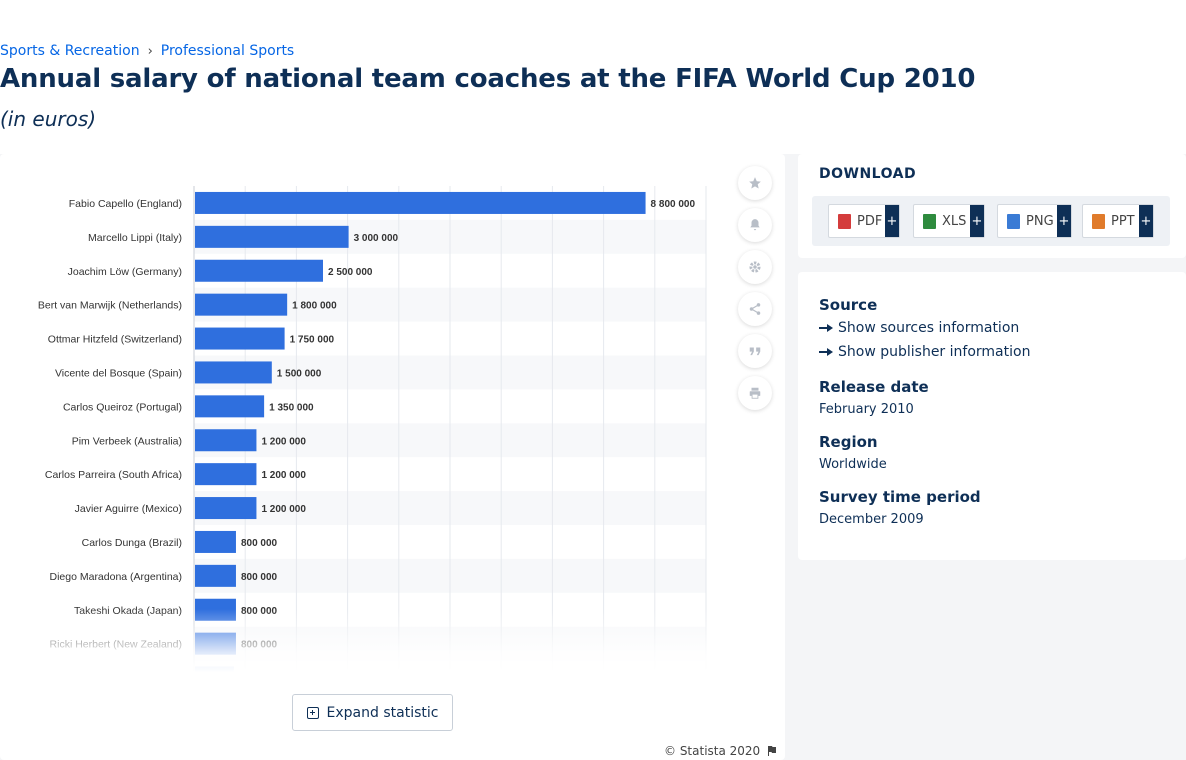  Describe the element at coordinates (312, 340) in the screenshot. I see `value-label: 1 750 000` at that location.